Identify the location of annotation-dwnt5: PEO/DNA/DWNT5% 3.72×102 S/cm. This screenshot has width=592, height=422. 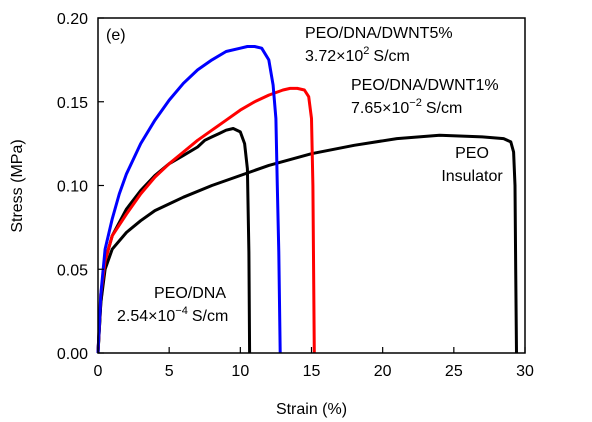
(379, 45).